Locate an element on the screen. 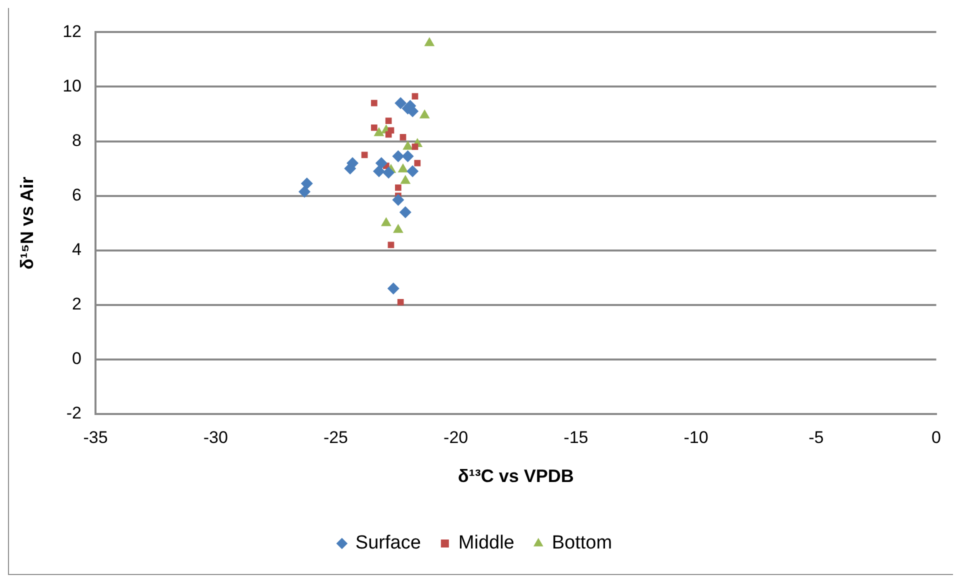 The width and height of the screenshot is (961, 583). legend-label: Bottom is located at coordinates (582, 543).